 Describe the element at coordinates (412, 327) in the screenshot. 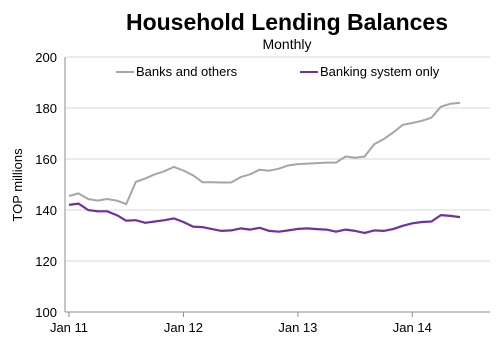

I see `x-tick-label: Jan 14` at that location.